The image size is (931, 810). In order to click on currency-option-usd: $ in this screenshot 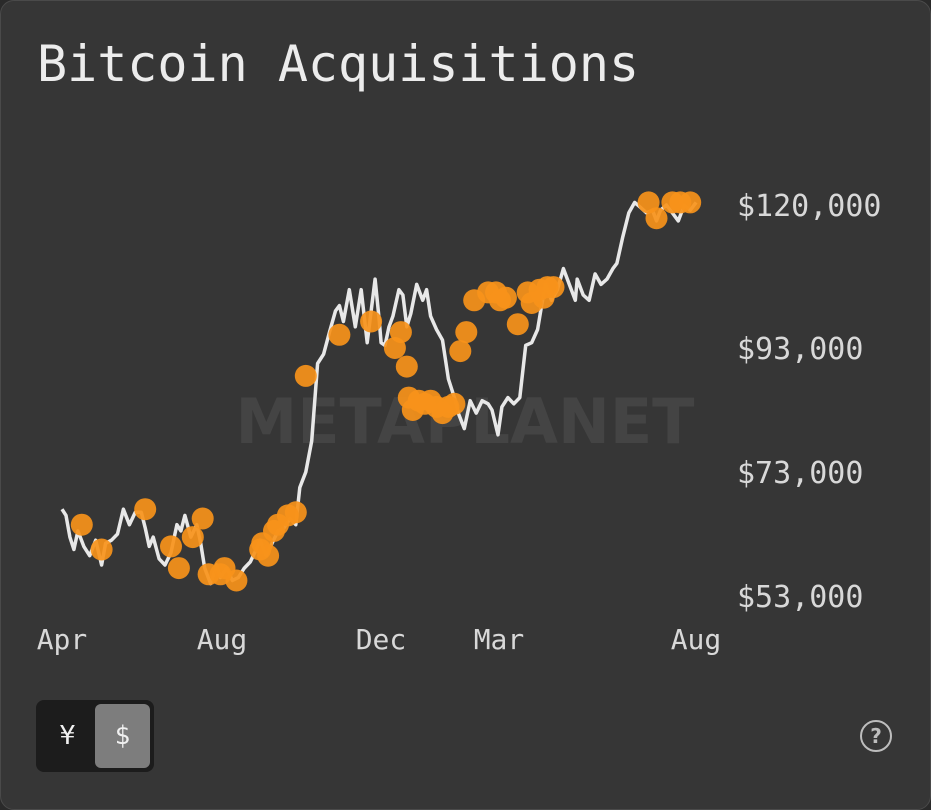, I will do `click(122, 736)`.